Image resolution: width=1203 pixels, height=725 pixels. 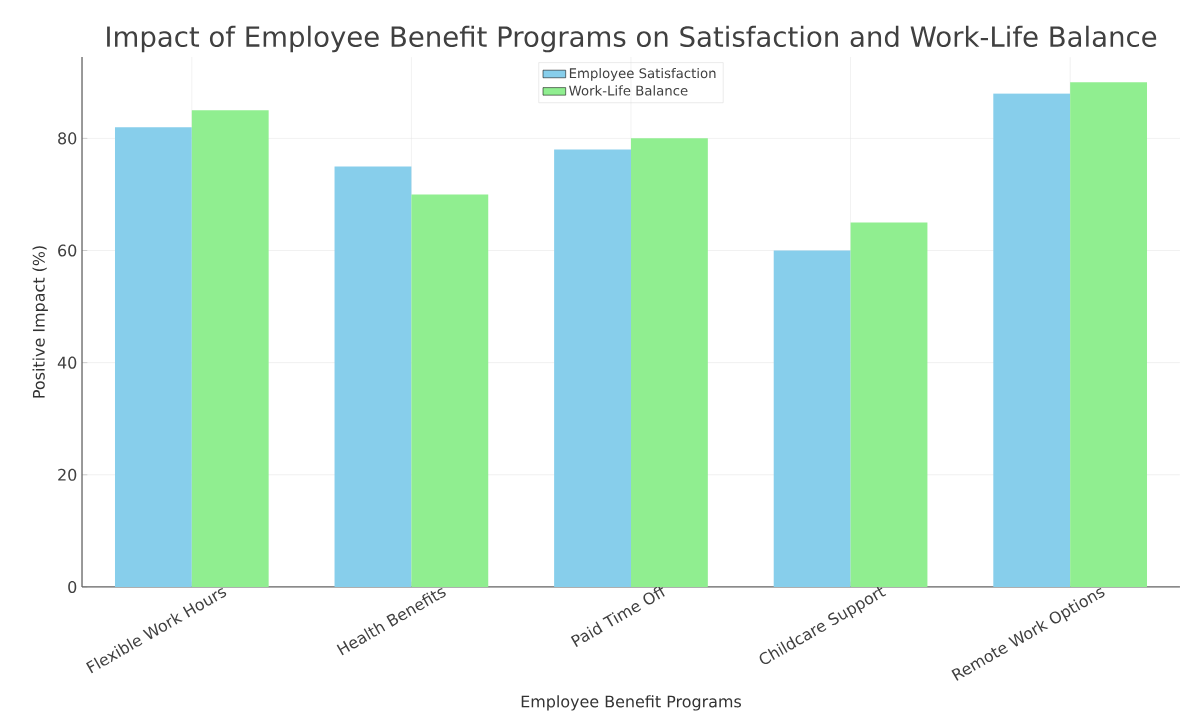 What do you see at coordinates (72, 587) in the screenshot?
I see `y-tick-label: 0` at bounding box center [72, 587].